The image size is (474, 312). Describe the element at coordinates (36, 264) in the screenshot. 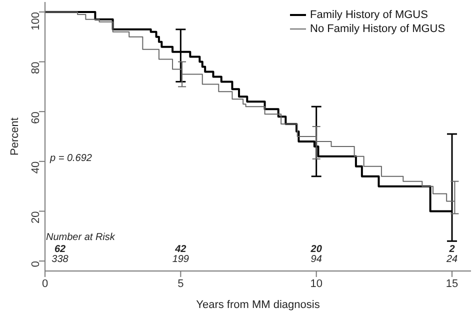

I see `y-tick-label: 0` at that location.